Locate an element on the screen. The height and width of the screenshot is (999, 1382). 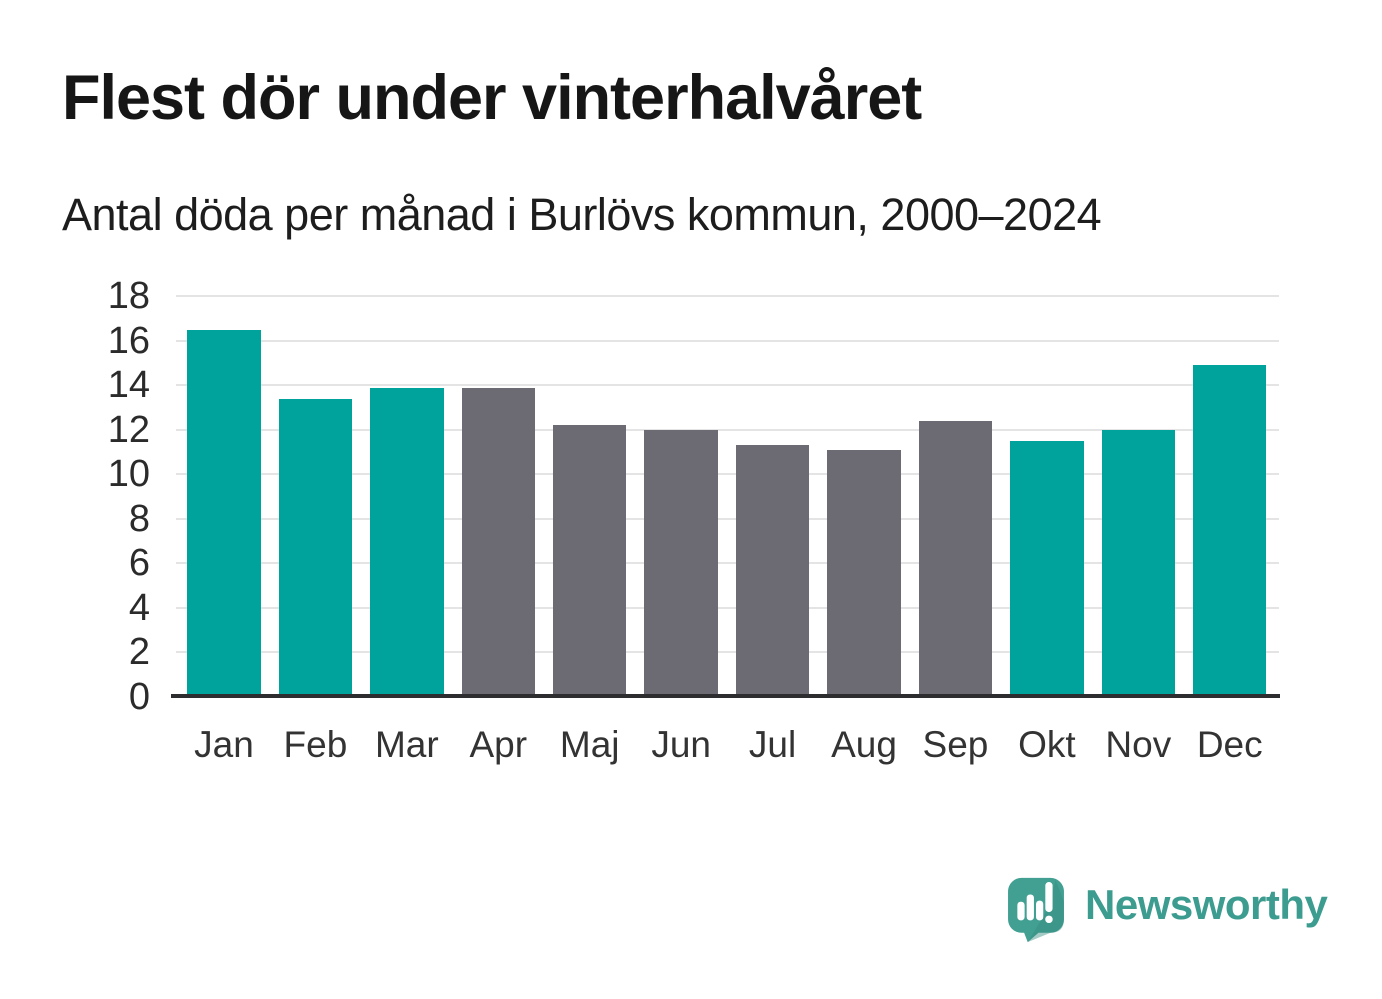
x-tick-label-nov: Nov is located at coordinates (1138, 744).